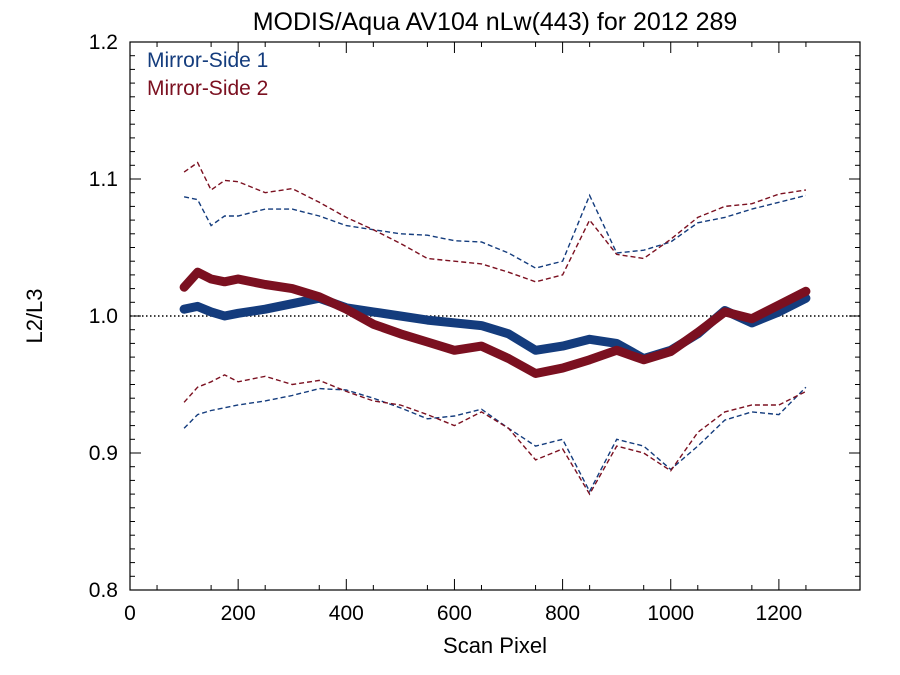 Image resolution: width=900 pixels, height=675 pixels. What do you see at coordinates (103, 316) in the screenshot?
I see `y-tick-label: 1.0` at bounding box center [103, 316].